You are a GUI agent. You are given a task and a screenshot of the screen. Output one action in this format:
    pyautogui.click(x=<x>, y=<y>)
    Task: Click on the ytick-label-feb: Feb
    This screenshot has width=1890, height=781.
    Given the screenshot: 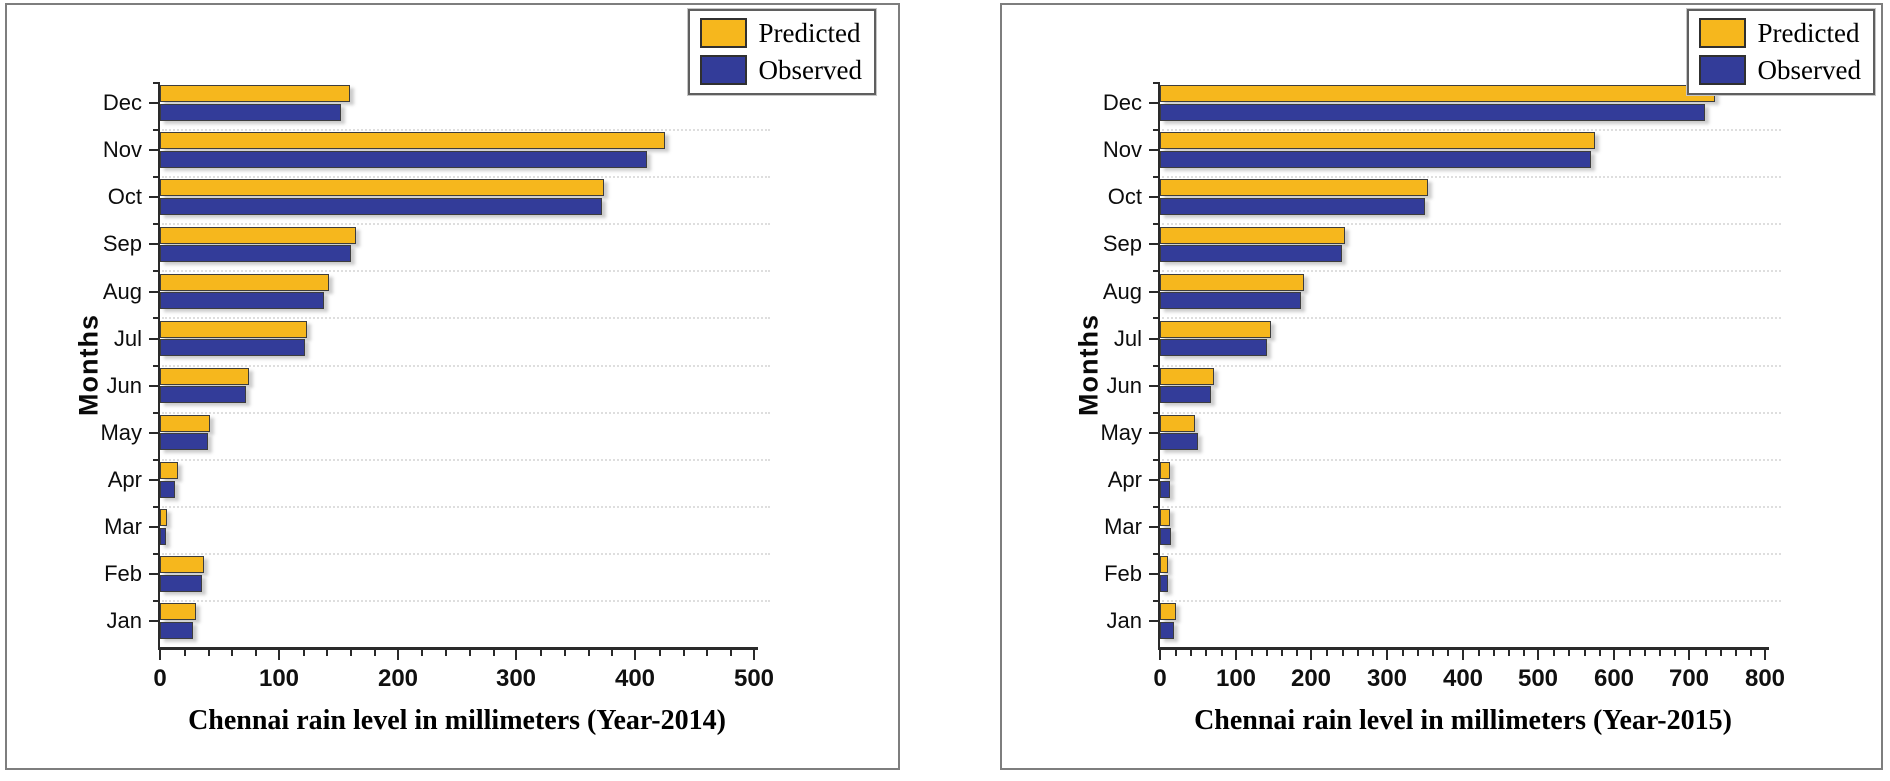 What is the action you would take?
    pyautogui.click(x=1123, y=573)
    